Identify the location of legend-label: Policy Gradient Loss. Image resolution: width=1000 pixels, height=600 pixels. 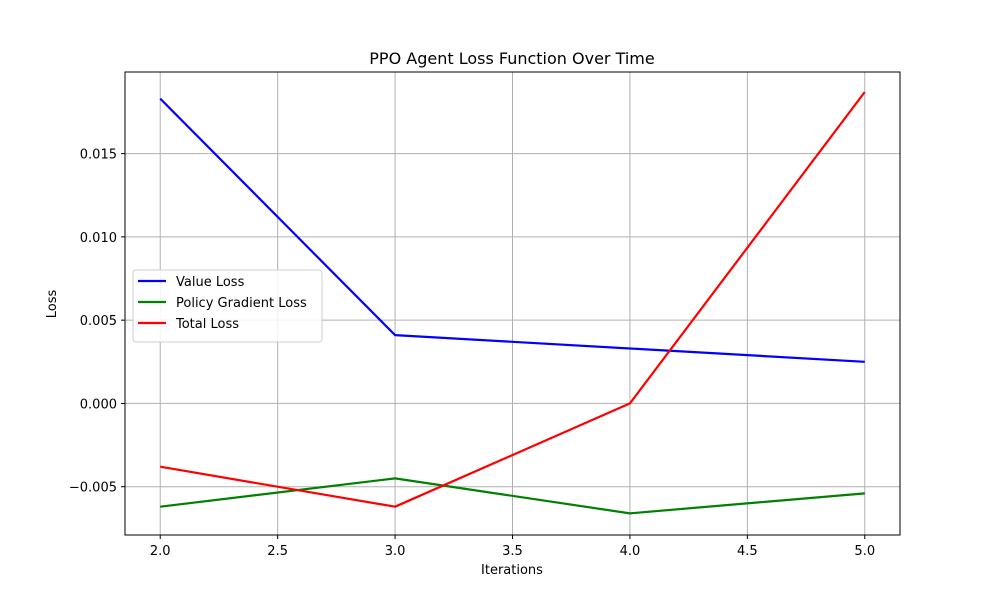
(241, 303).